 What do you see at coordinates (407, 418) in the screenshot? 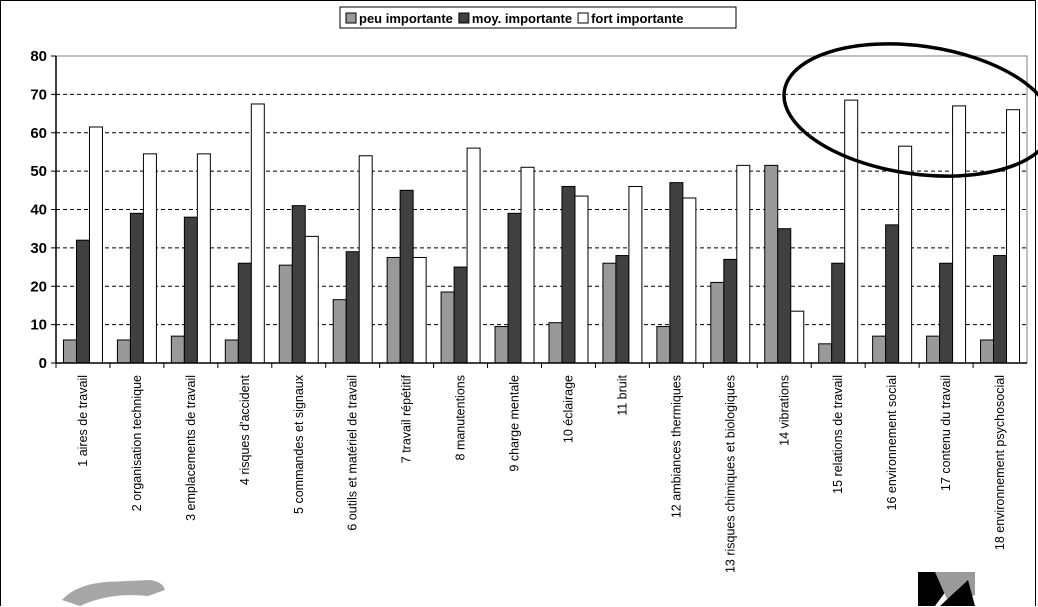
I see `category-label: 7 travail répétitif` at bounding box center [407, 418].